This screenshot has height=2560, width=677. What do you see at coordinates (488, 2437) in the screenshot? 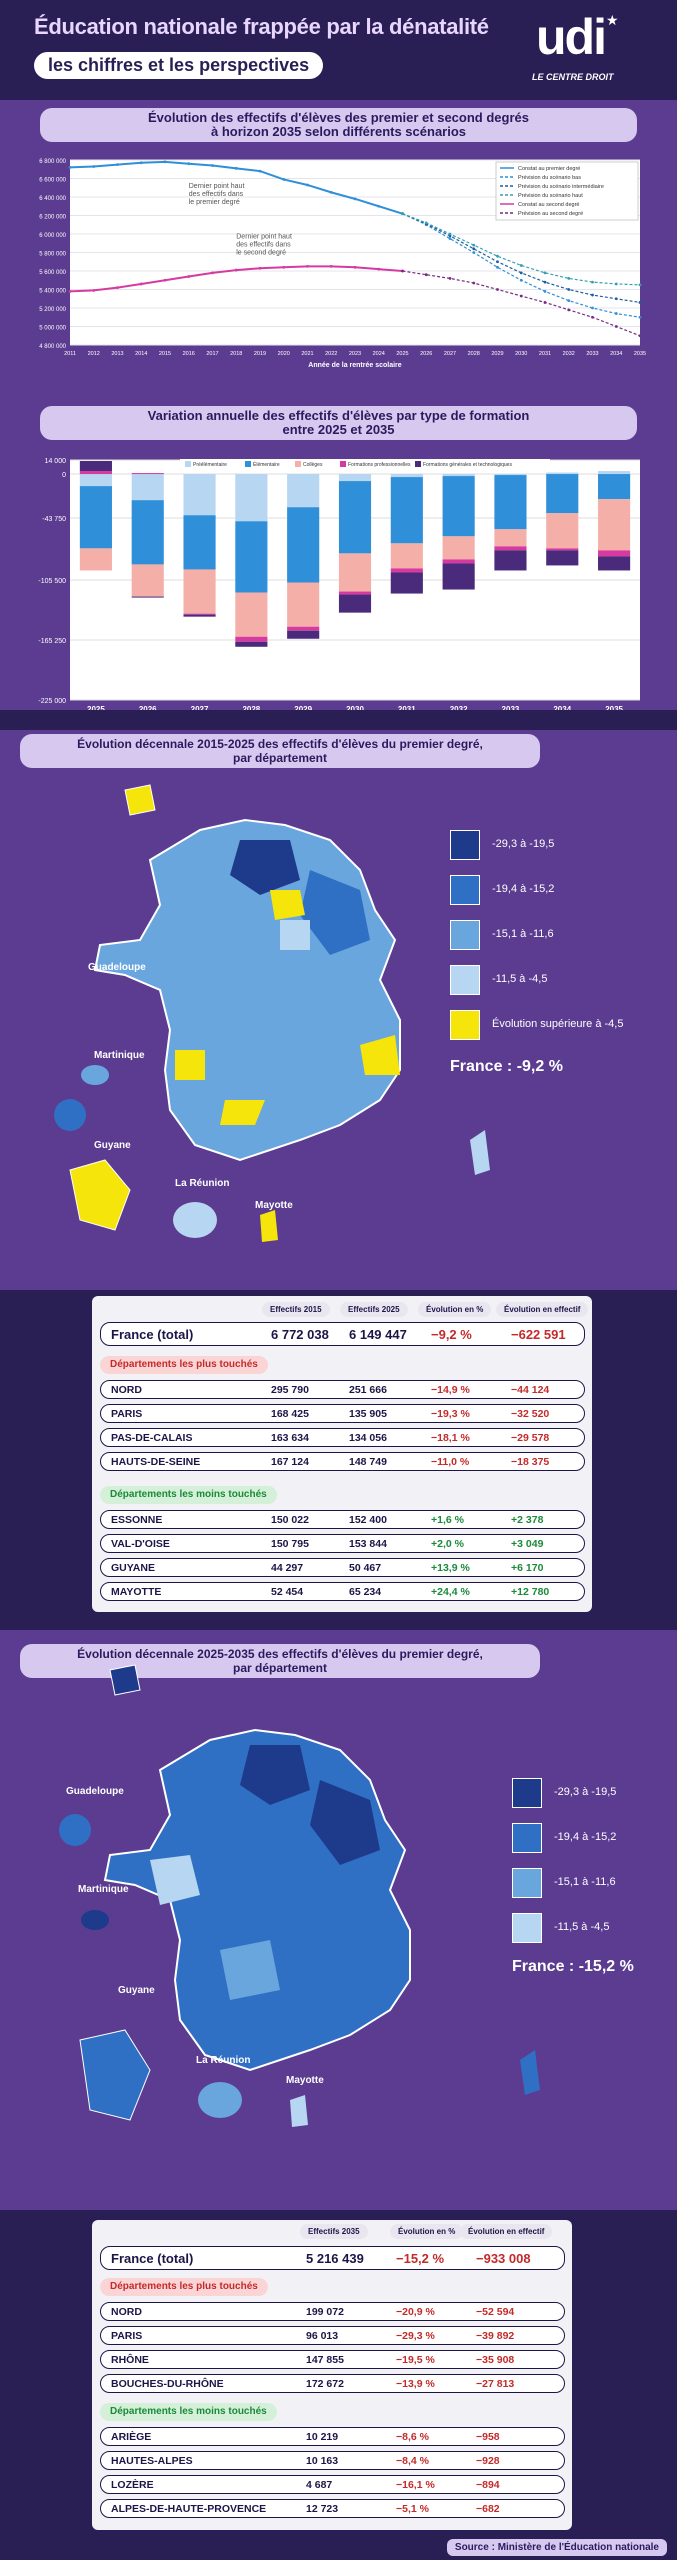
I see `cell-eff: −958` at bounding box center [488, 2437].